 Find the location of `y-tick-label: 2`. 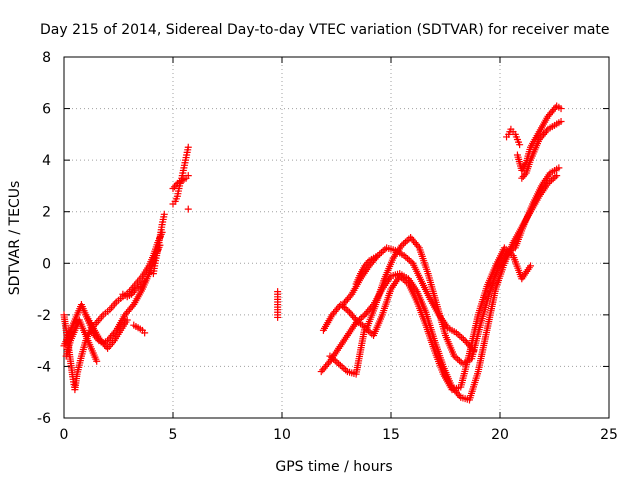

y-tick-label: 2 is located at coordinates (46, 213).